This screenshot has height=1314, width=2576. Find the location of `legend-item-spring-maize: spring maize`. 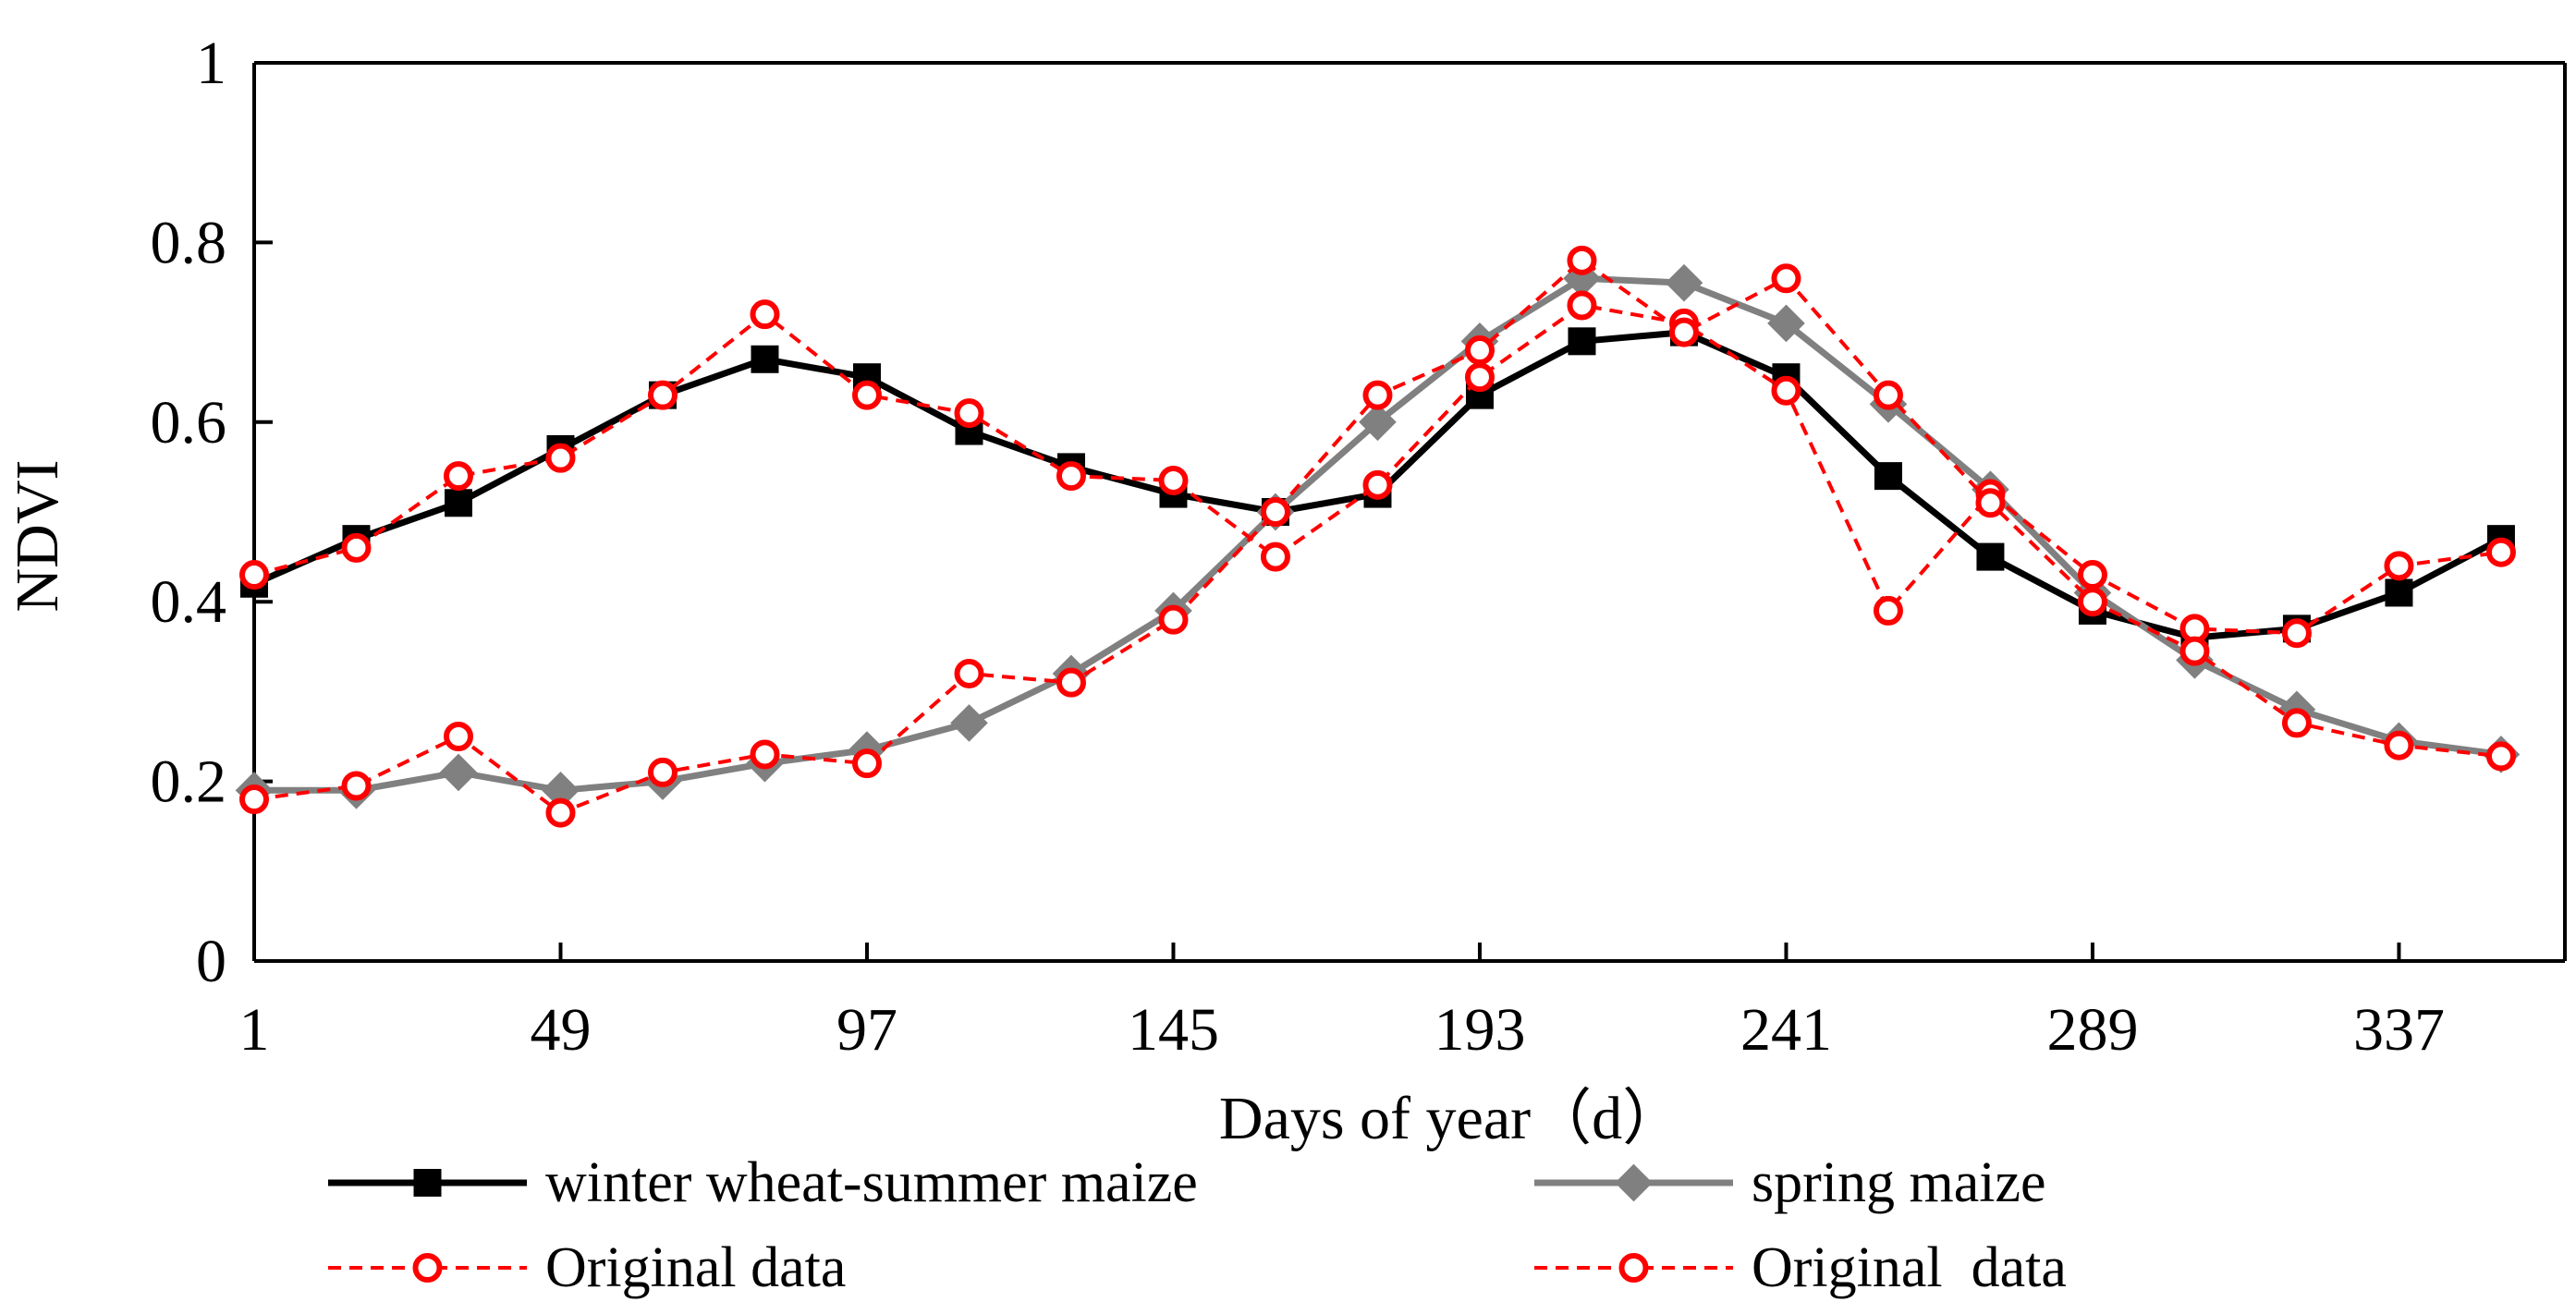

legend-item-spring-maize: spring maize is located at coordinates (1790, 1183).